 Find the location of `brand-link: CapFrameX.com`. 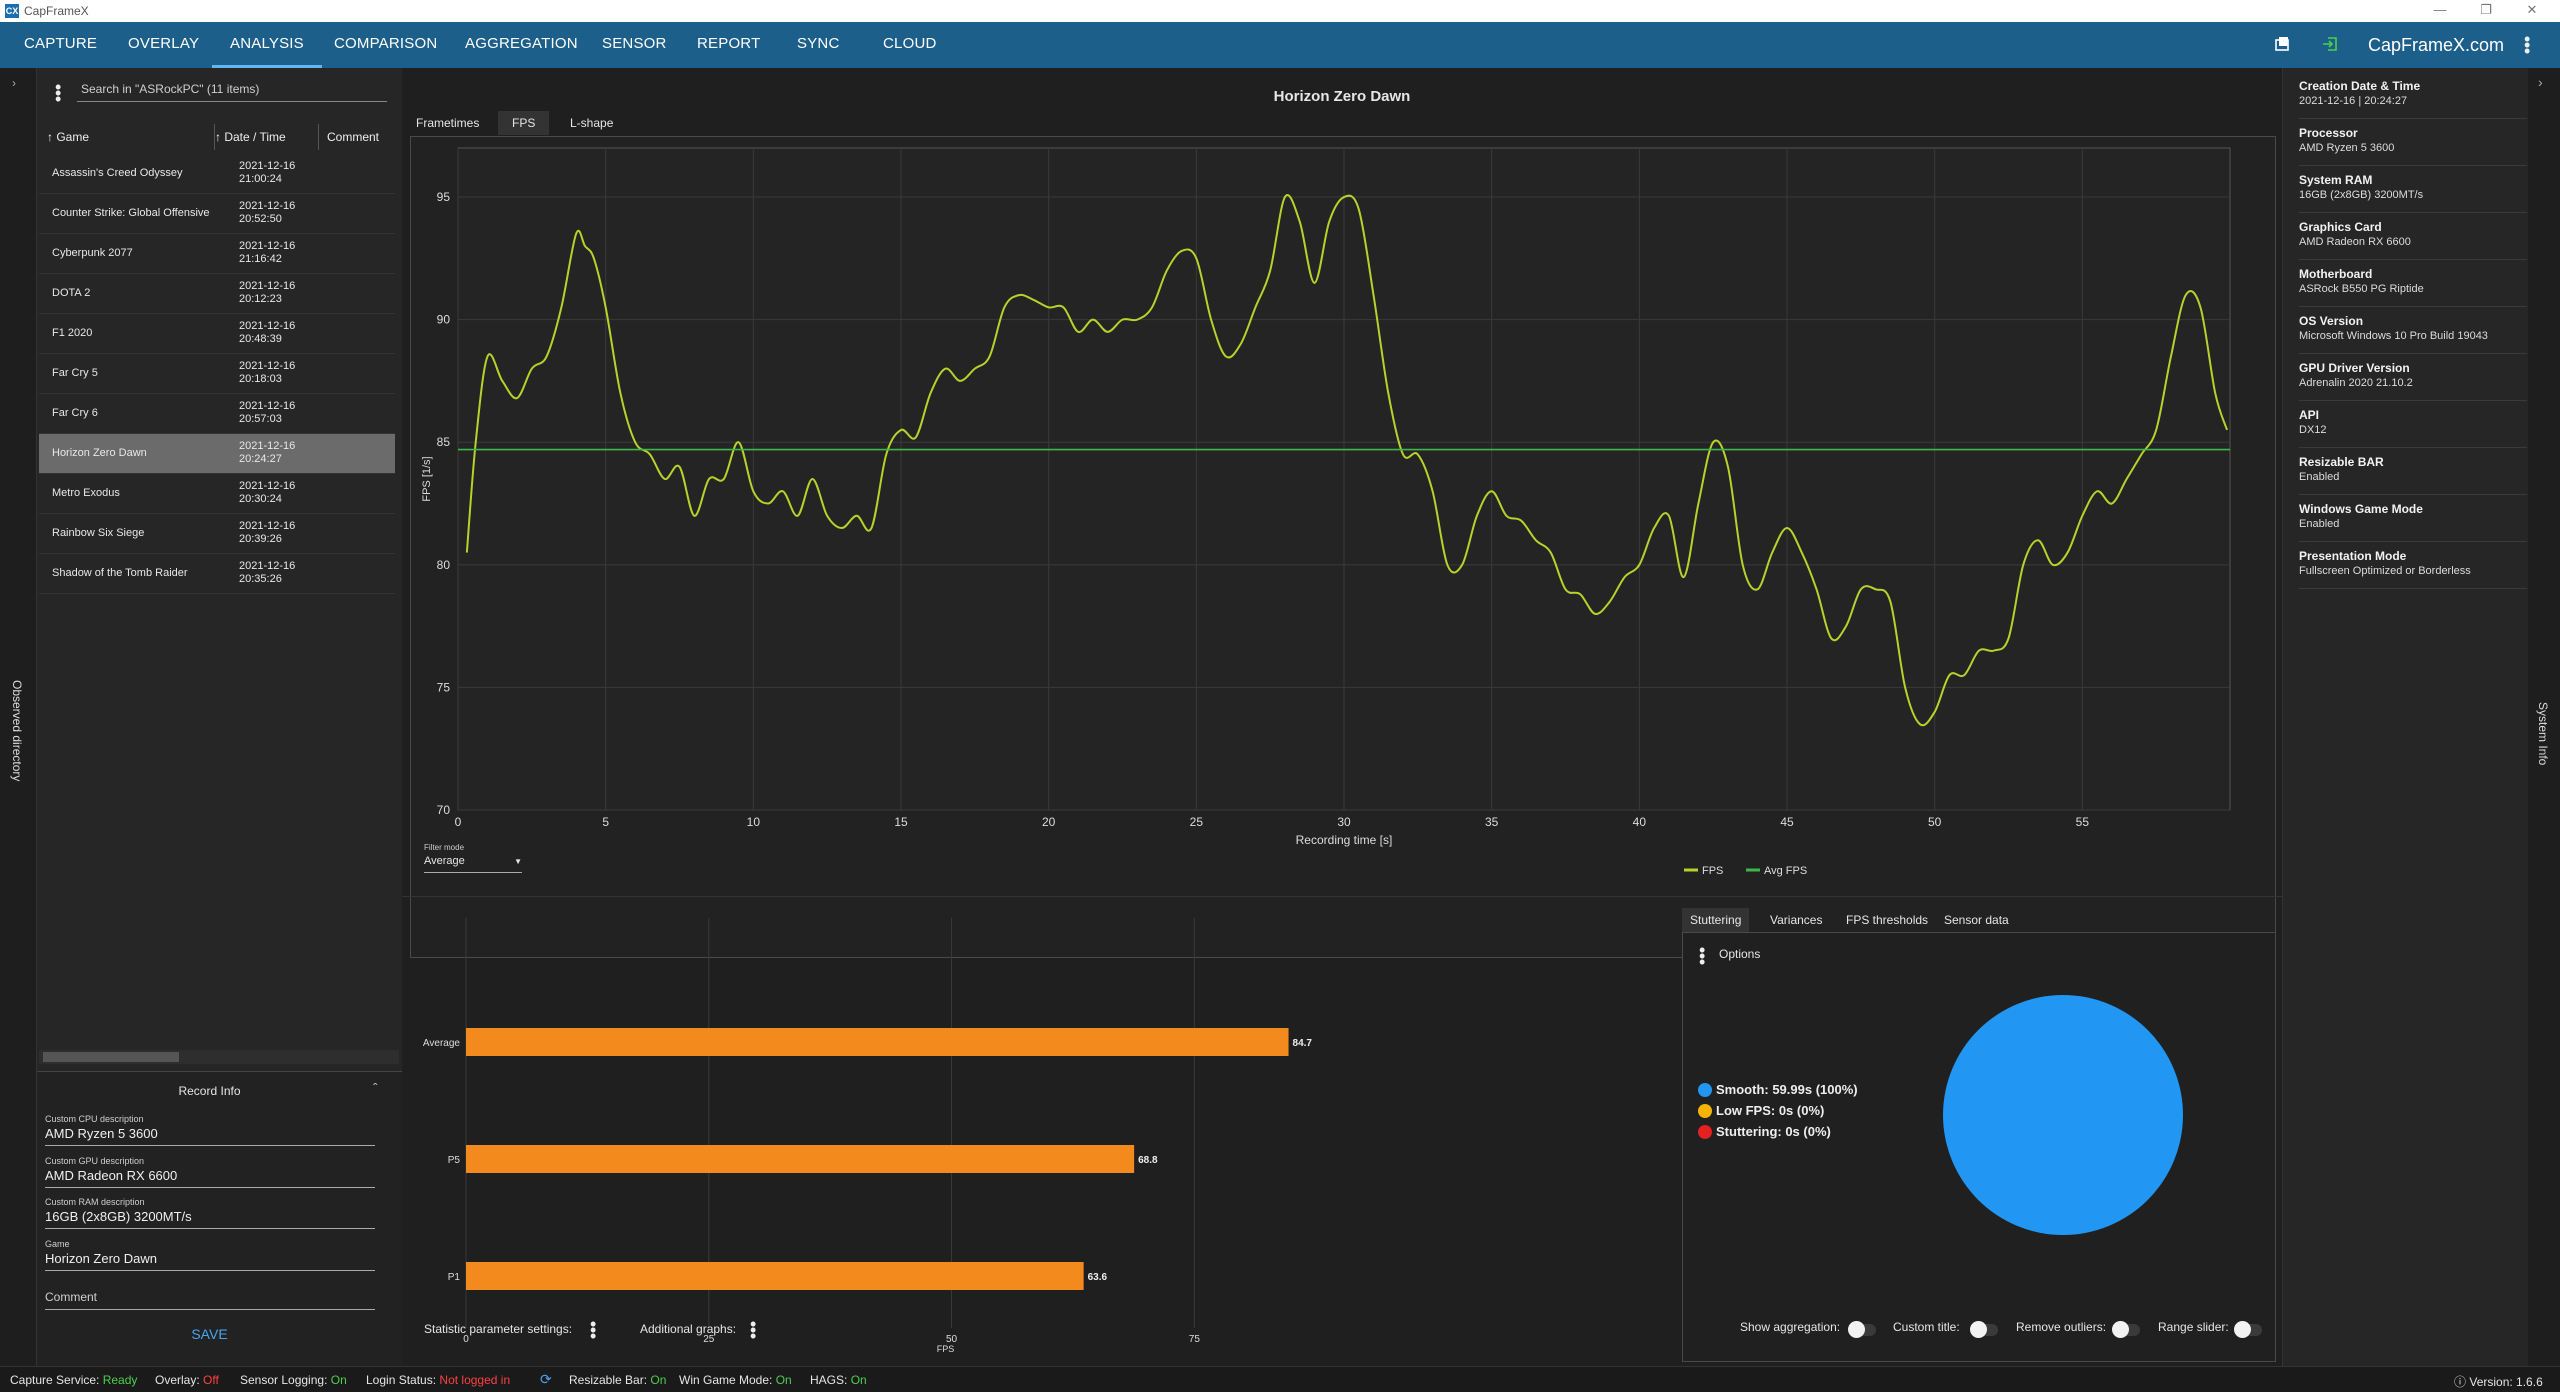

brand-link: CapFrameX.com is located at coordinates (2436, 45).